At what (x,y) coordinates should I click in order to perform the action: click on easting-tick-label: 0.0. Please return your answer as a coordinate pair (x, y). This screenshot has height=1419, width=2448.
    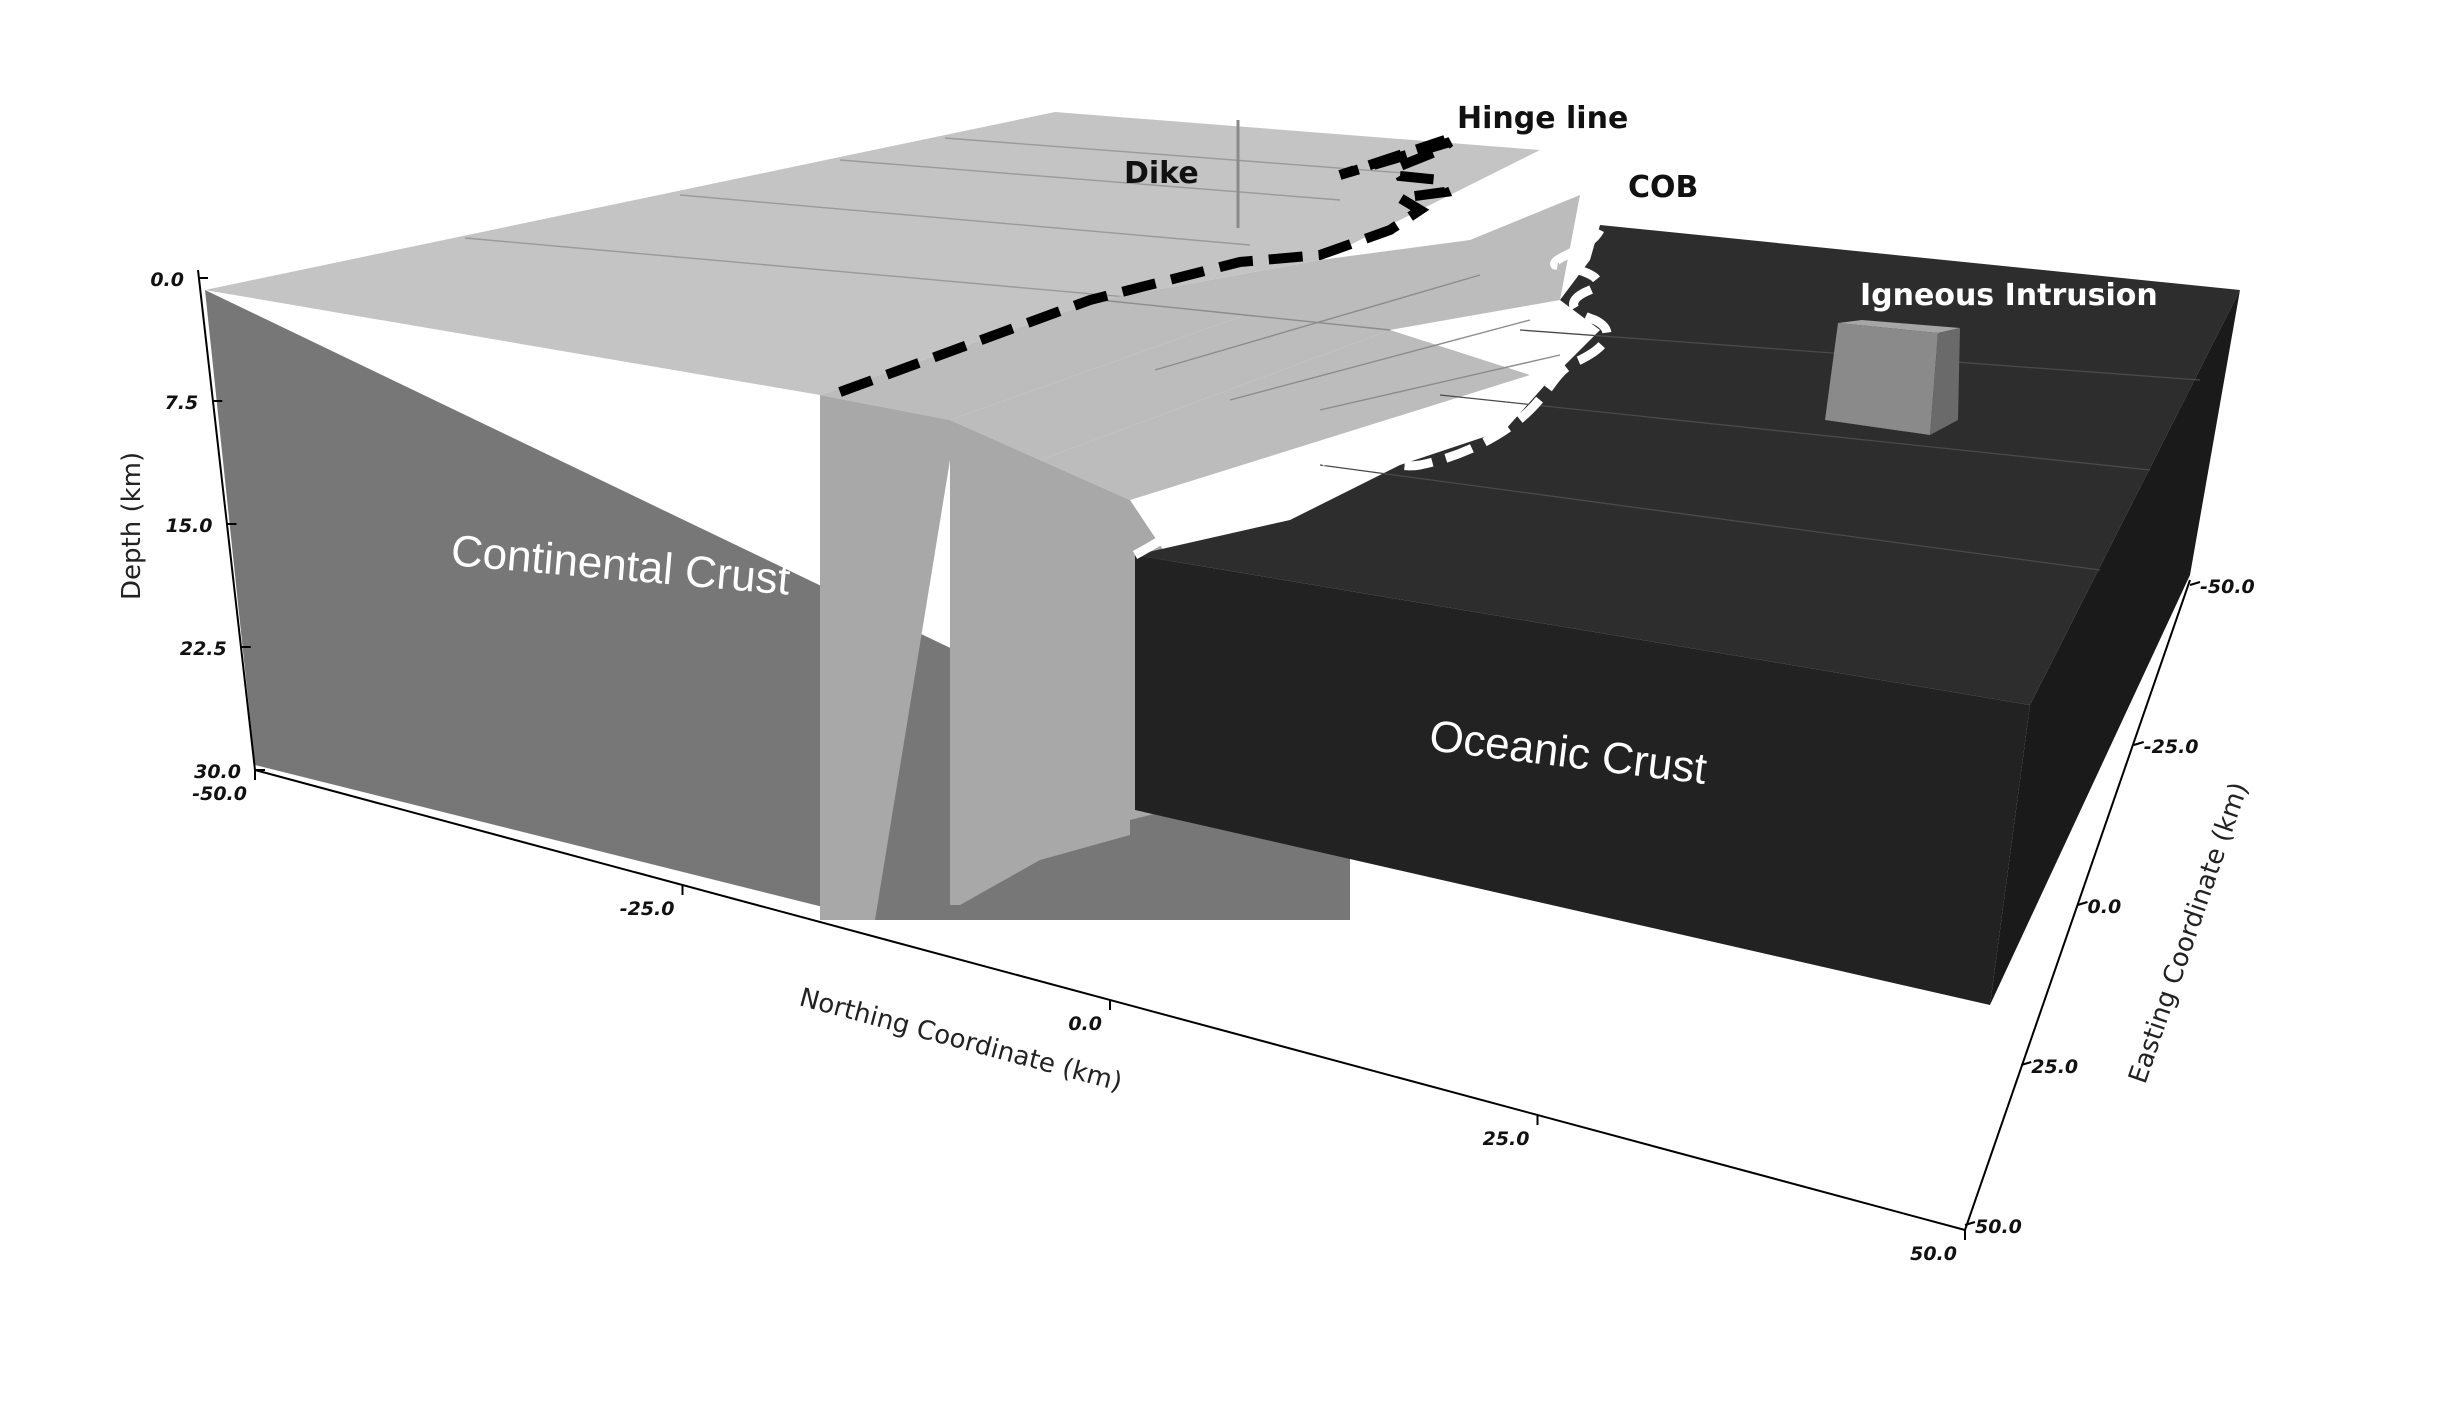
    Looking at the image, I should click on (2105, 907).